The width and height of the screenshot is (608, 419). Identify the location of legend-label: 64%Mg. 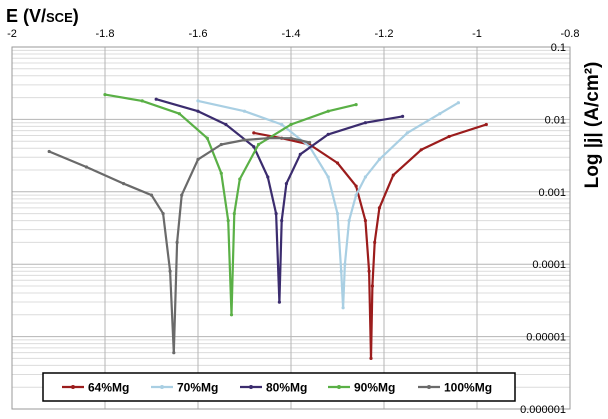
(108, 388).